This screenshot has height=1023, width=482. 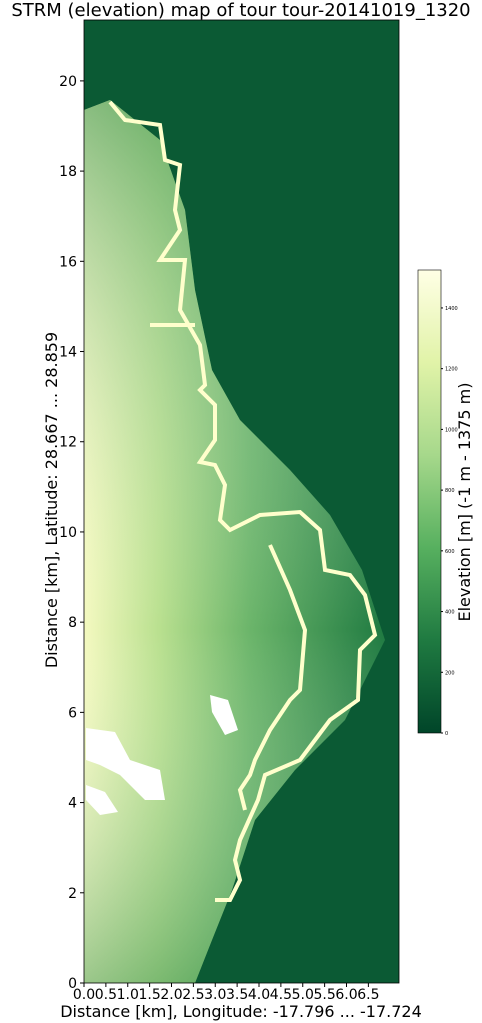 I want to click on y-tick-label: 8, so click(x=72, y=623).